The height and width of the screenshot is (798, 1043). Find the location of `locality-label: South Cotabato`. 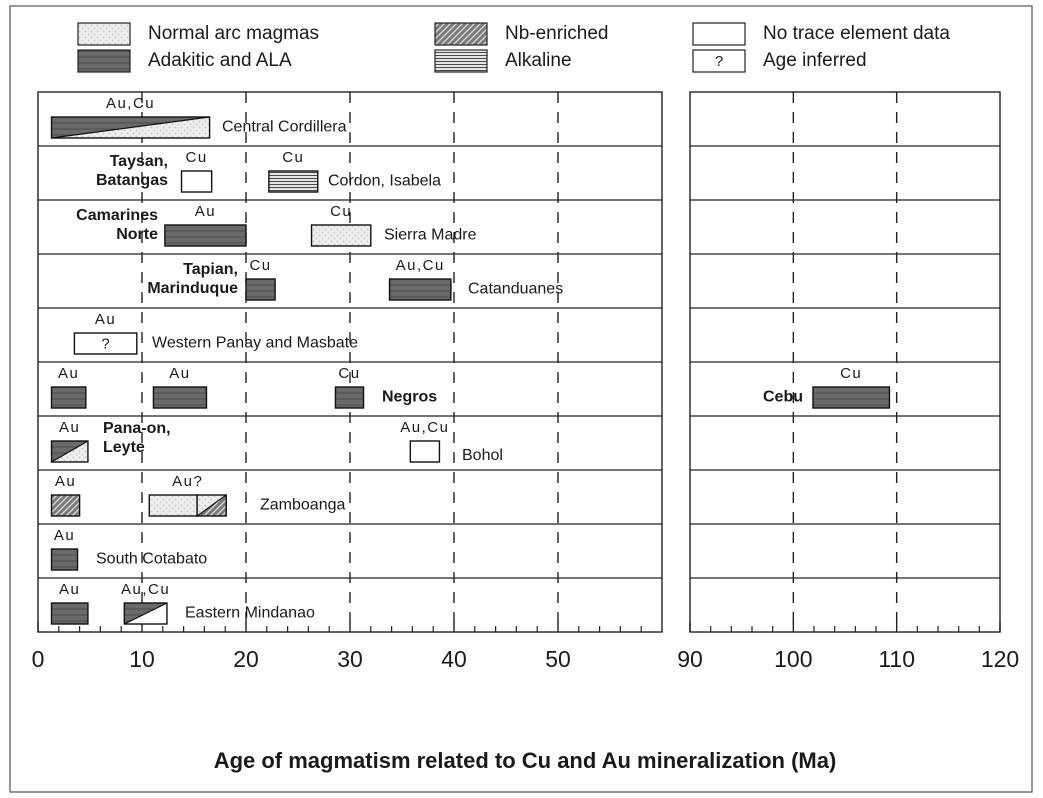

locality-label: South Cotabato is located at coordinates (151, 559).